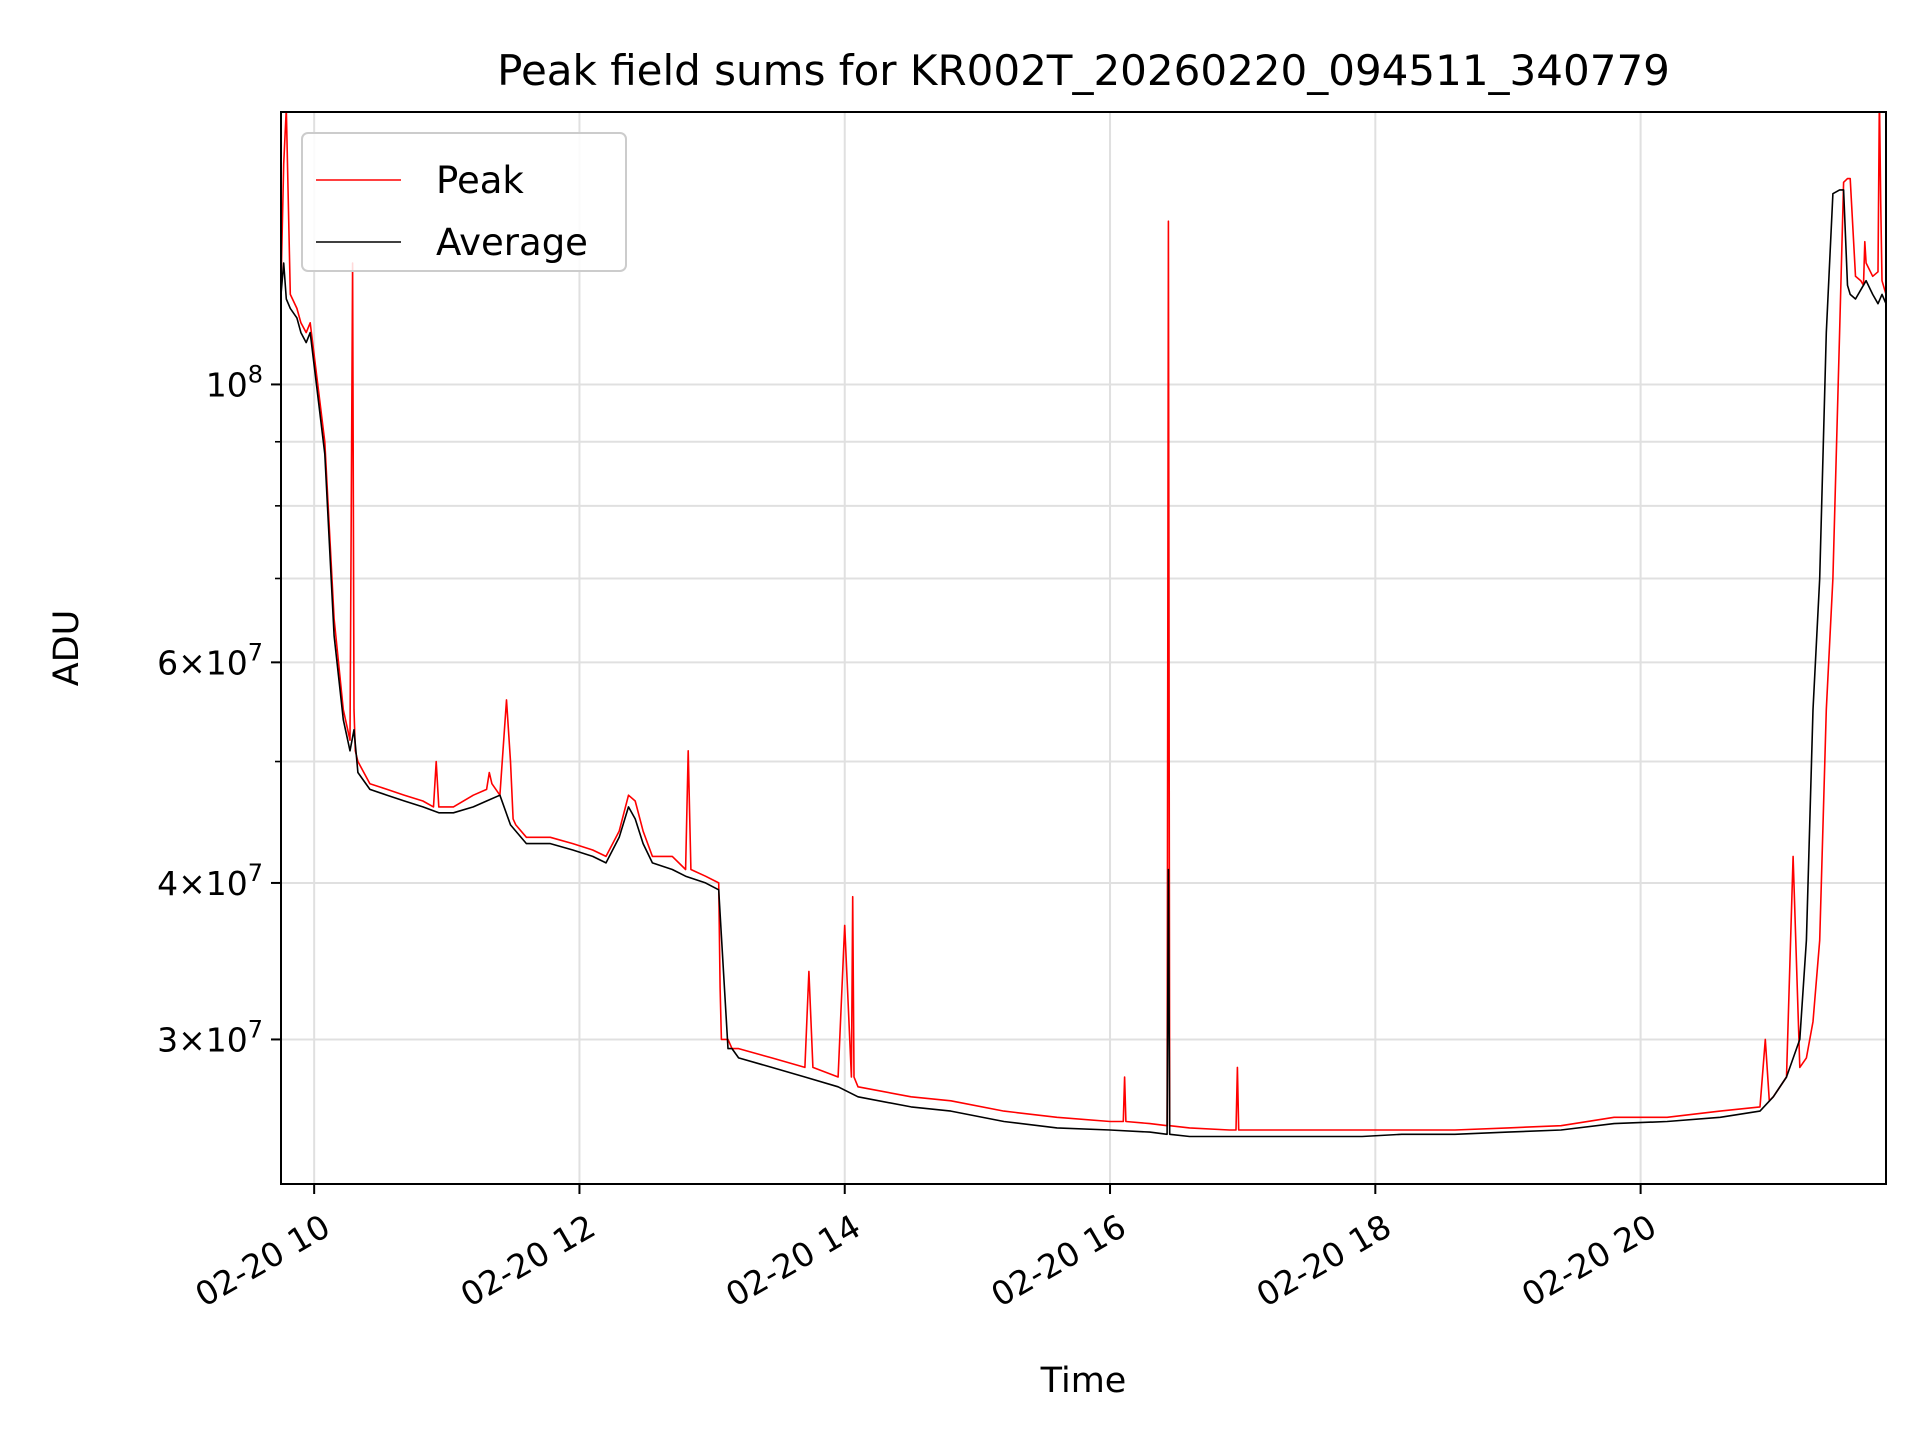 The width and height of the screenshot is (1920, 1440). I want to click on legend-label: Average, so click(512, 242).